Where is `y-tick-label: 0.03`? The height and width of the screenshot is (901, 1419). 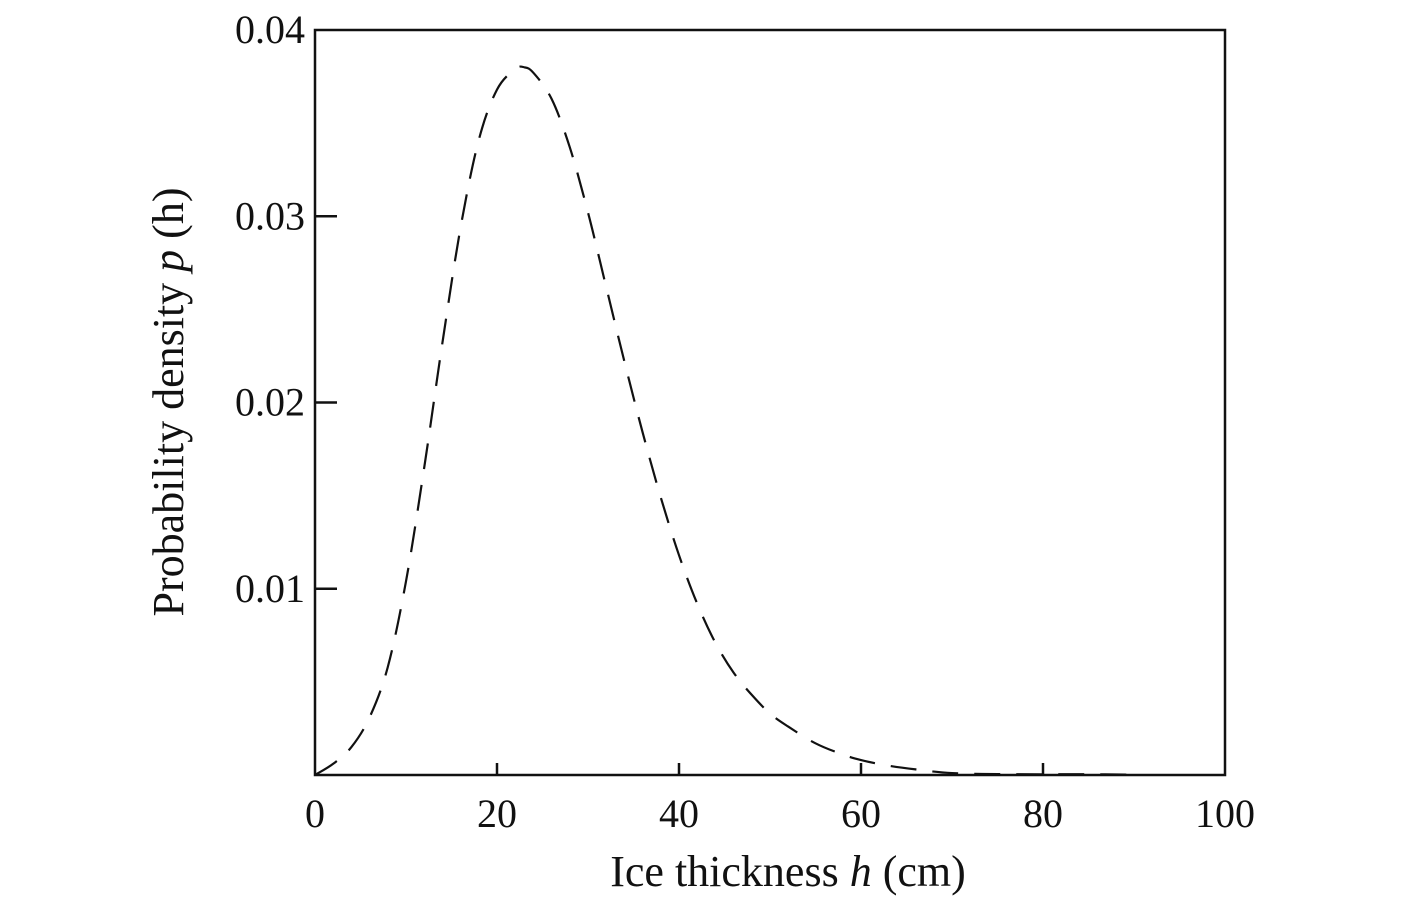
y-tick-label: 0.03 is located at coordinates (270, 215).